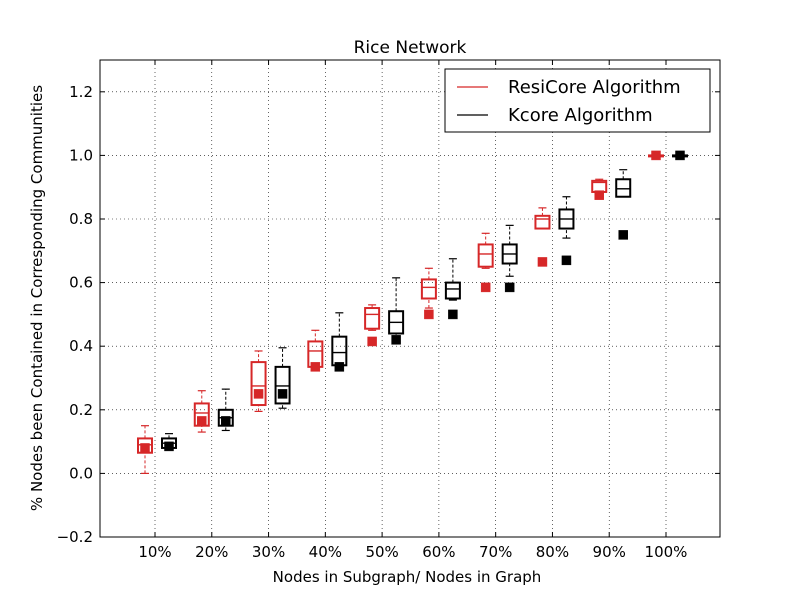 This screenshot has height=597, width=800. Describe the element at coordinates (81, 410) in the screenshot. I see `y-tick-label: 0.2` at that location.